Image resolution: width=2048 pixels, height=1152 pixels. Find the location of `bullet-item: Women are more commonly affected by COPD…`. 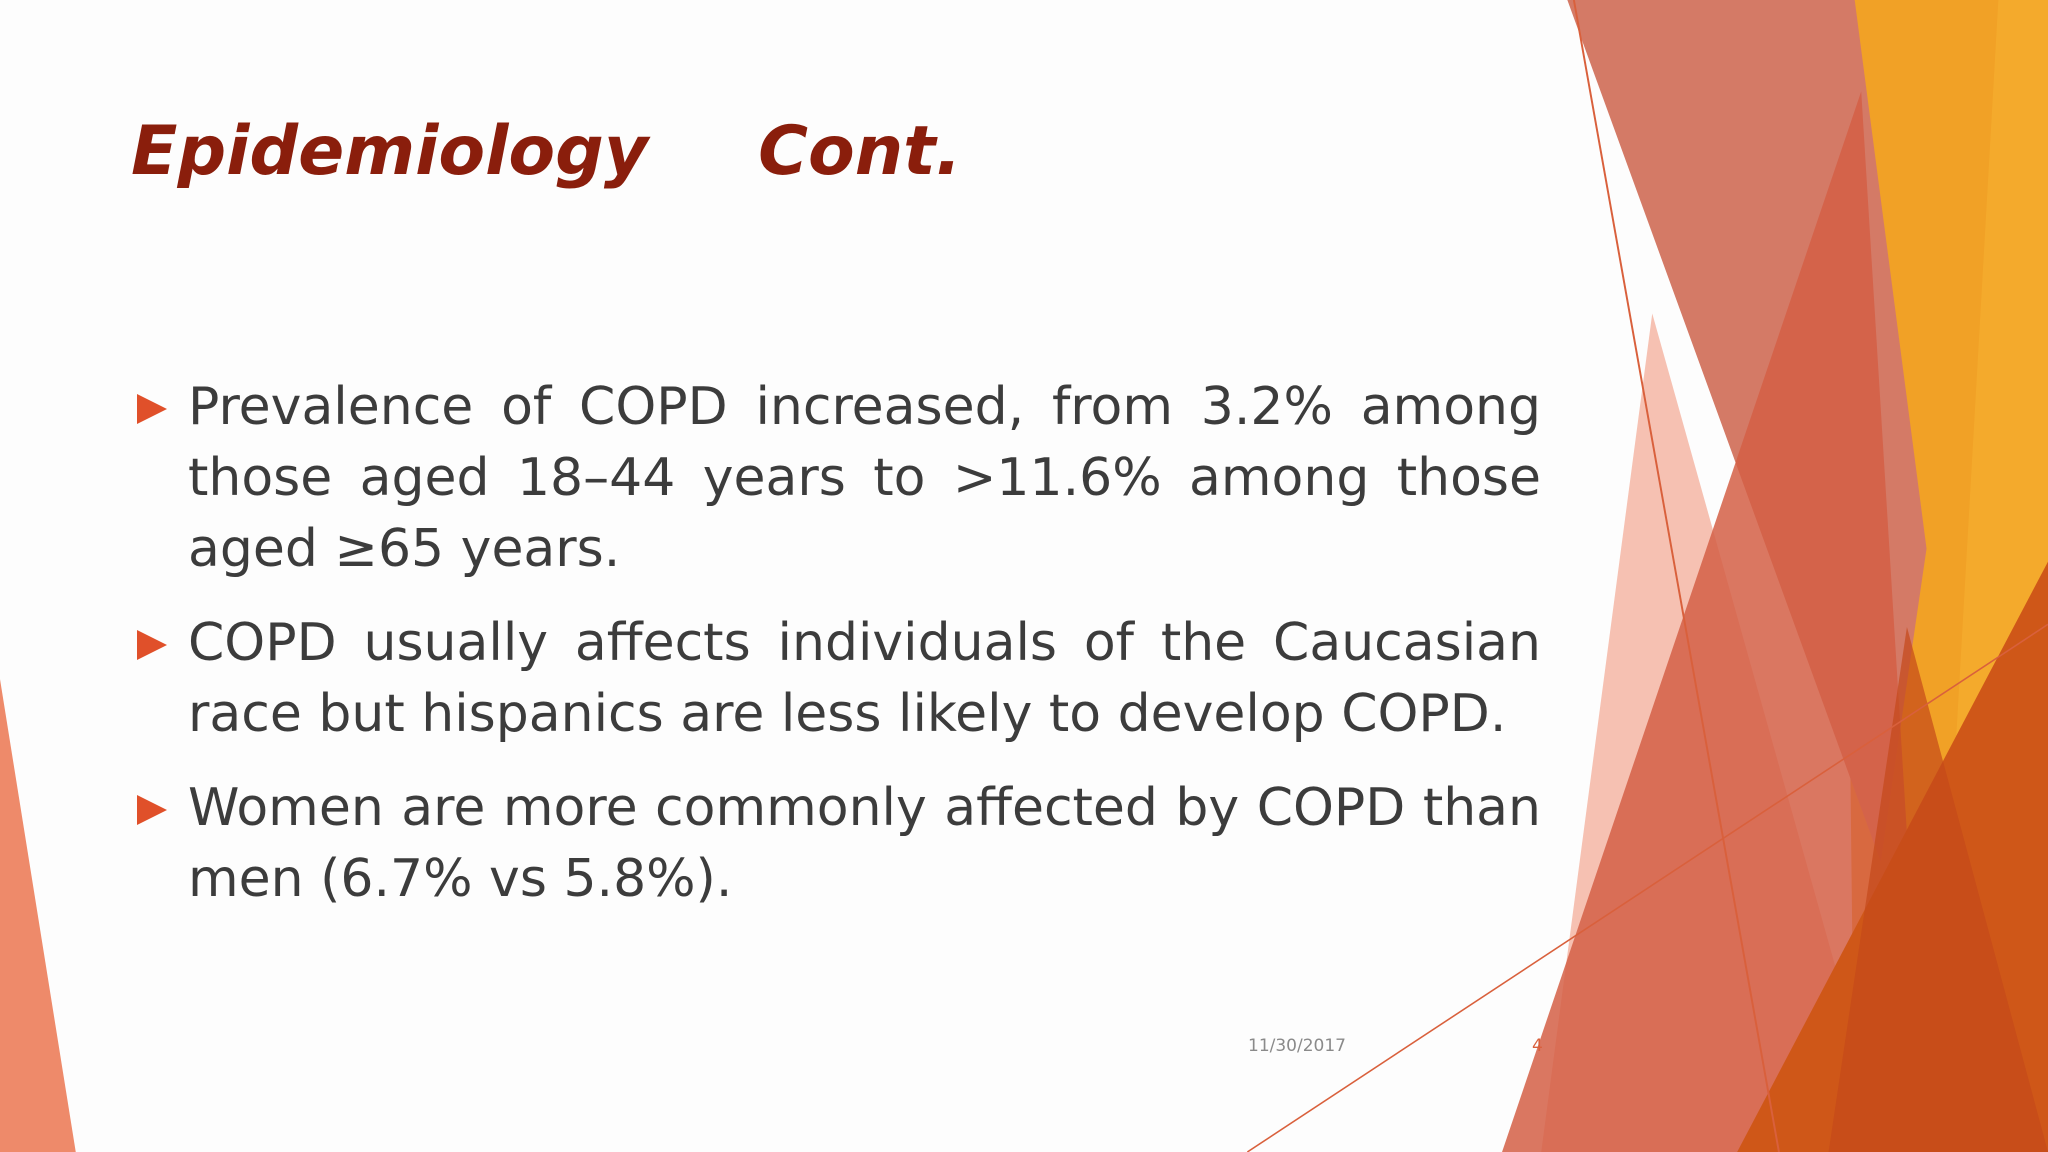

bullet-item: Women are more commonly affected by COPD… is located at coordinates (838, 844).